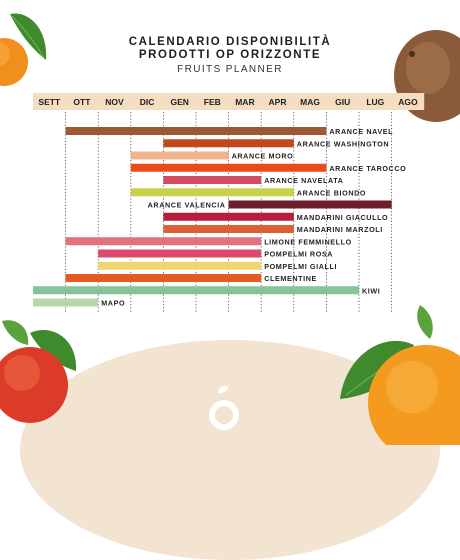  What do you see at coordinates (179, 102) in the screenshot?
I see `month-label: GEN` at bounding box center [179, 102].